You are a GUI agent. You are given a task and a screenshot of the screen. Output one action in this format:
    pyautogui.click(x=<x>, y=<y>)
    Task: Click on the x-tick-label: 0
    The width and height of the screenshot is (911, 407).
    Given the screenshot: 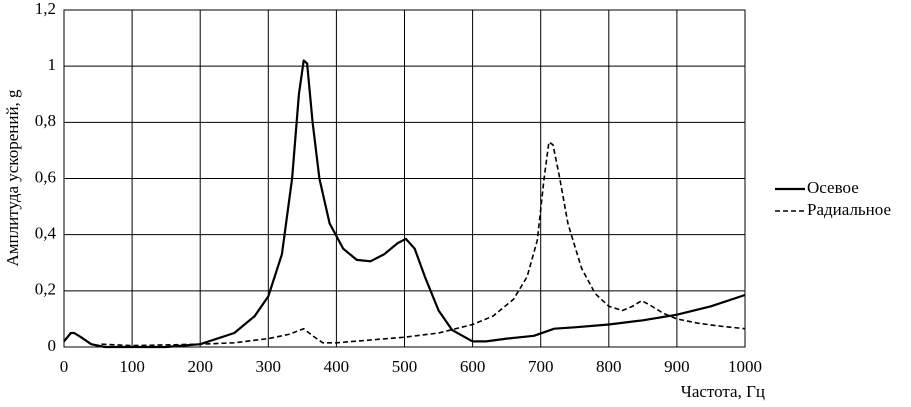 What is the action you would take?
    pyautogui.click(x=64, y=366)
    